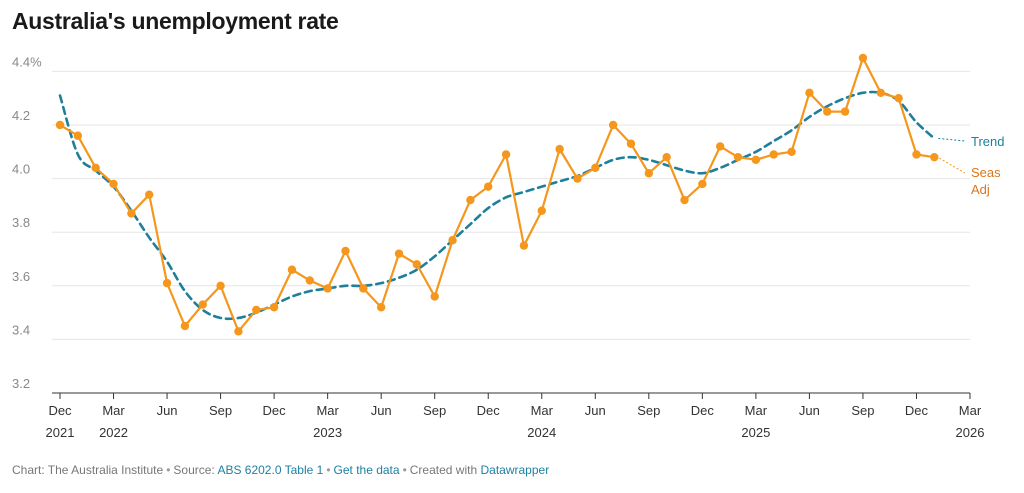 The image size is (1024, 493). I want to click on source-link: ABS 6202.0 Table 1, so click(270, 470).